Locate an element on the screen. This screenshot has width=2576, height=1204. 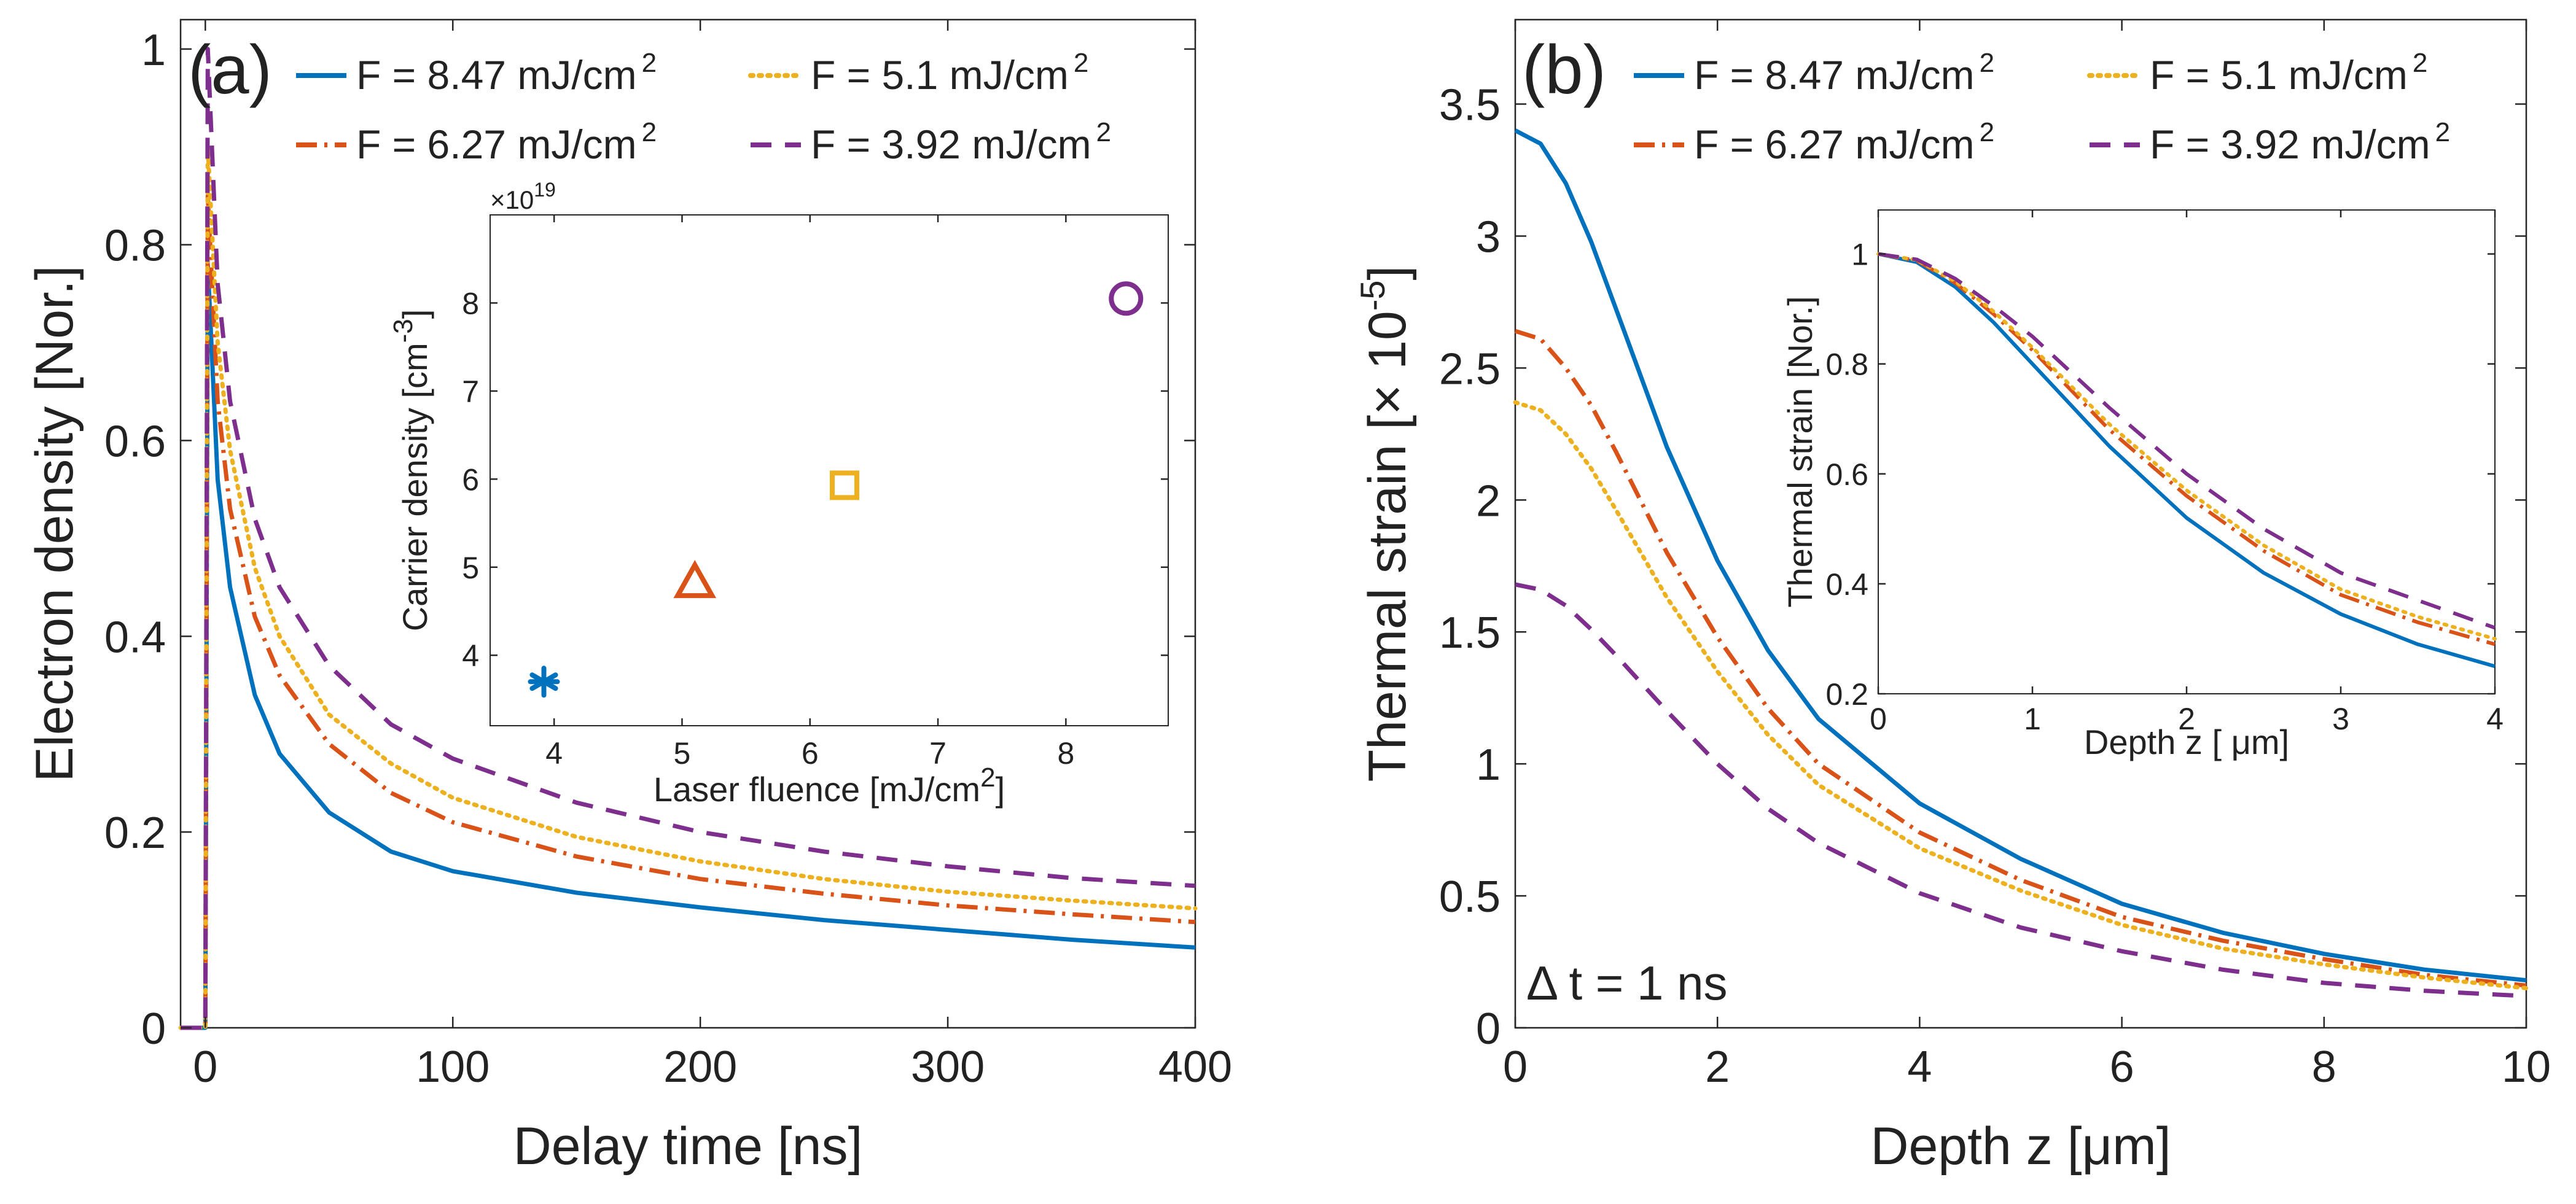
y-tick-label: 0.6 is located at coordinates (135, 442).